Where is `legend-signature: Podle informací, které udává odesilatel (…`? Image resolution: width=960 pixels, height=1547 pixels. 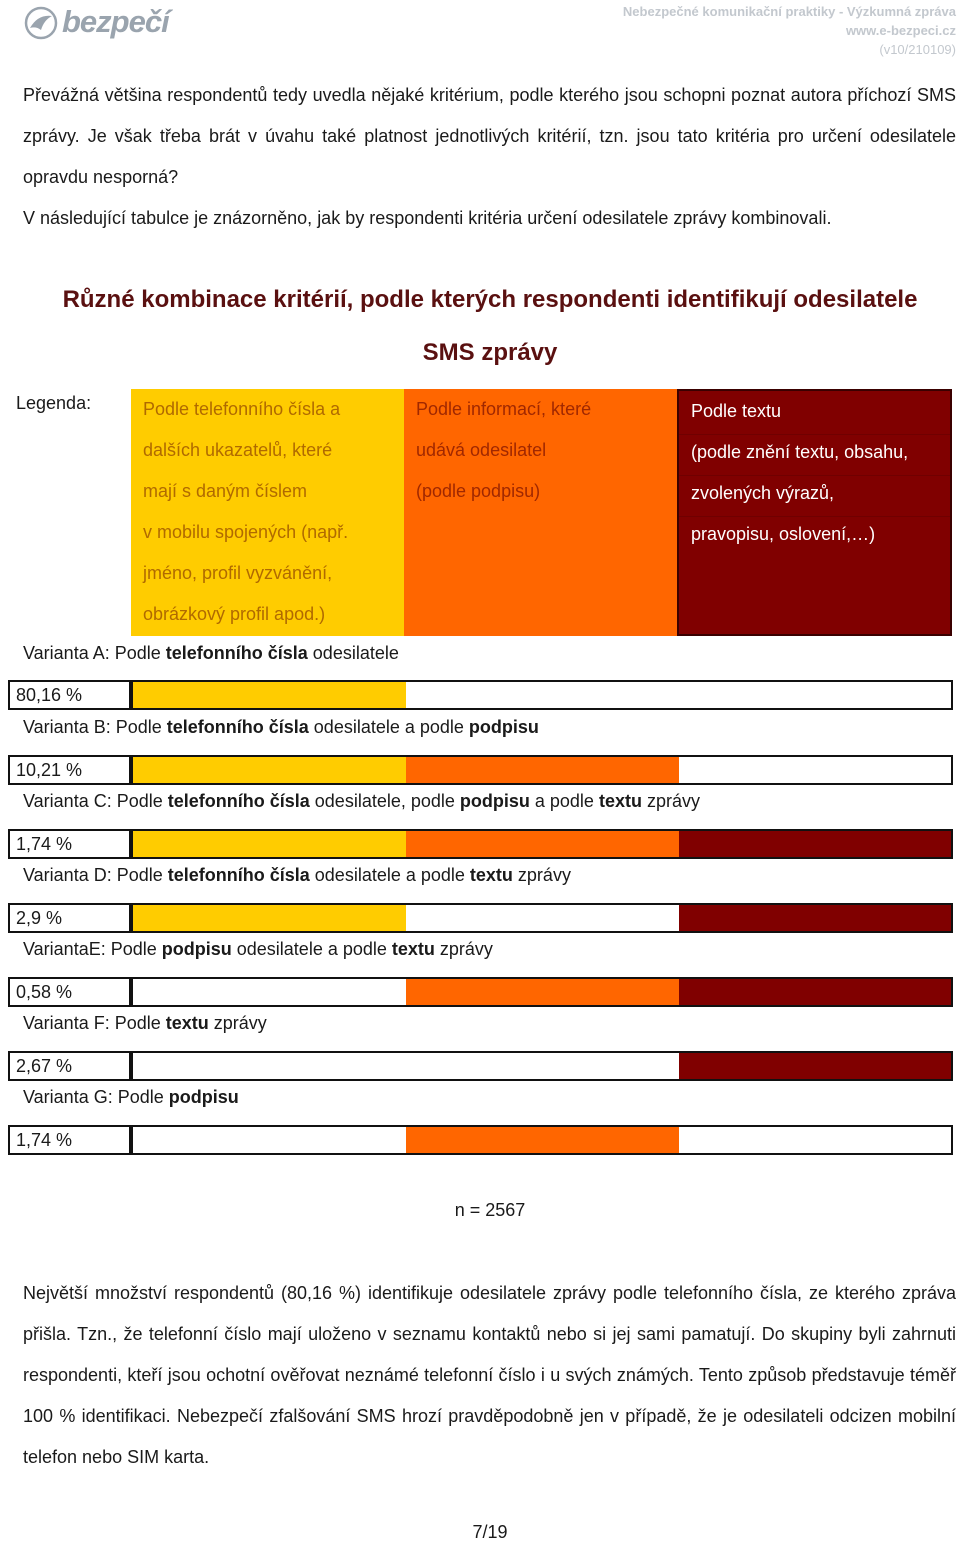 legend-signature: Podle informací, které udává odesilatel (… is located at coordinates (540, 512).